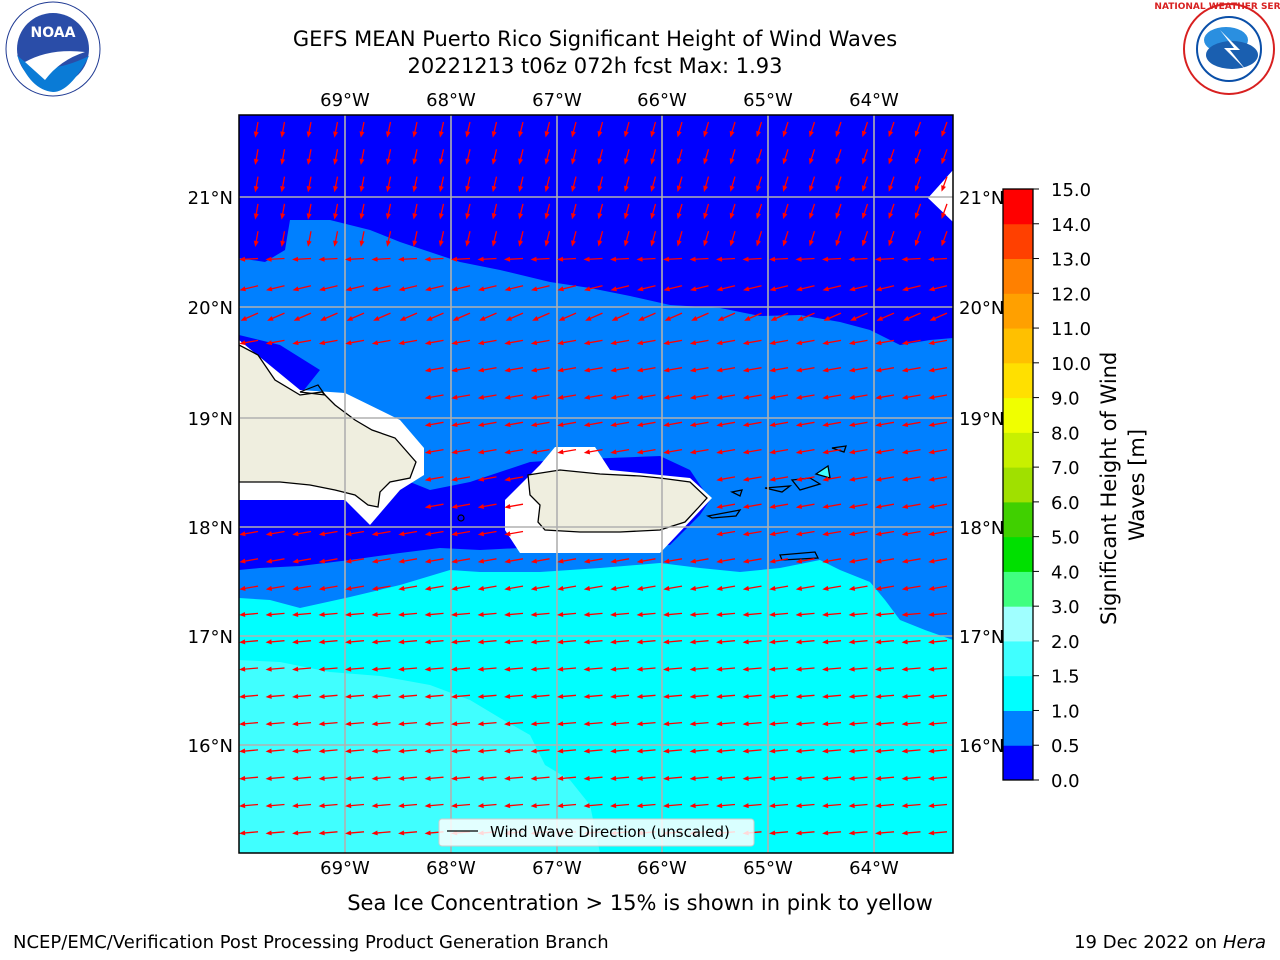 The height and width of the screenshot is (960, 1280). Describe the element at coordinates (1071, 364) in the screenshot. I see `colorbar-tick-label: 10.0` at that location.